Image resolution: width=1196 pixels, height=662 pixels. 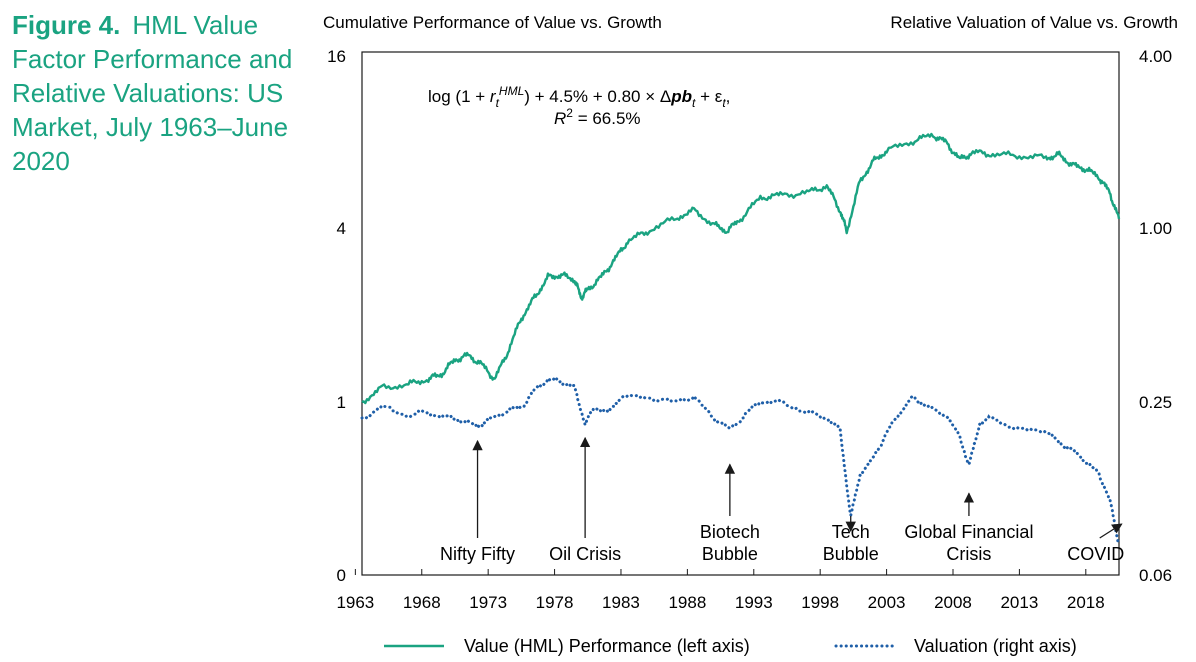 I want to click on r-squared: R2 = 66.5%, so click(x=597, y=117).